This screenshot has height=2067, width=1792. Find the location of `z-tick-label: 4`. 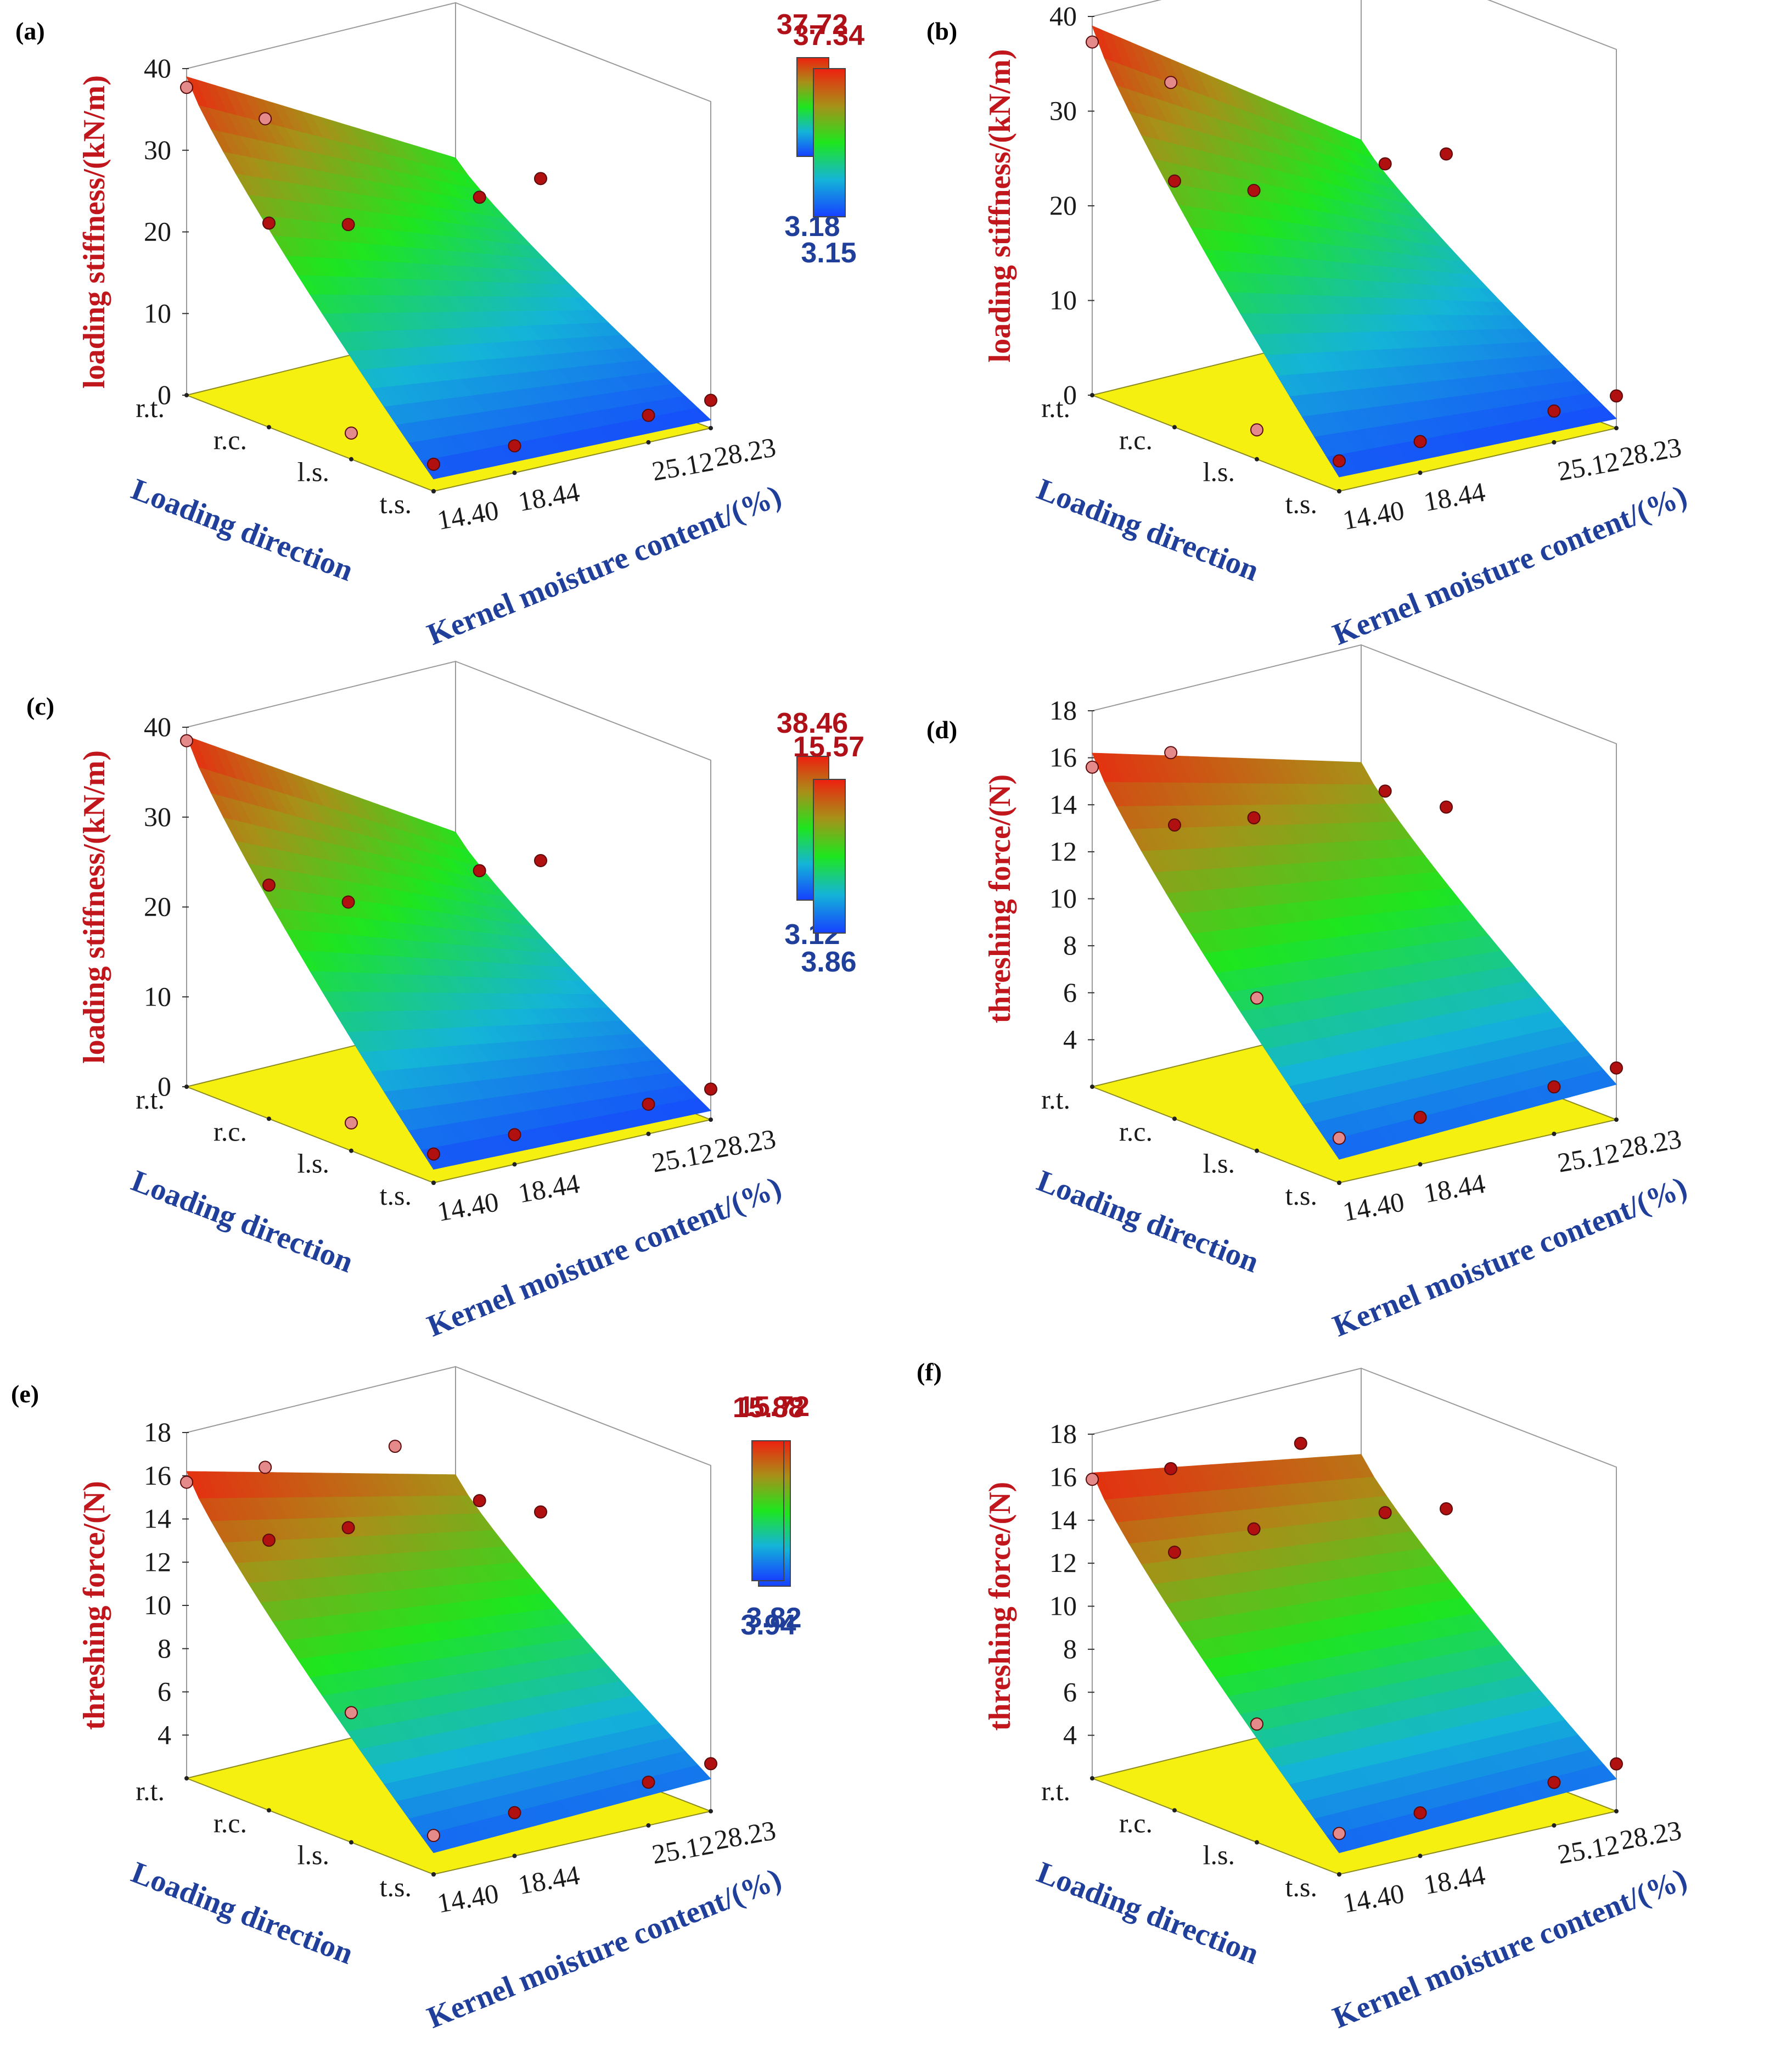

z-tick-label: 4 is located at coordinates (1070, 1735).